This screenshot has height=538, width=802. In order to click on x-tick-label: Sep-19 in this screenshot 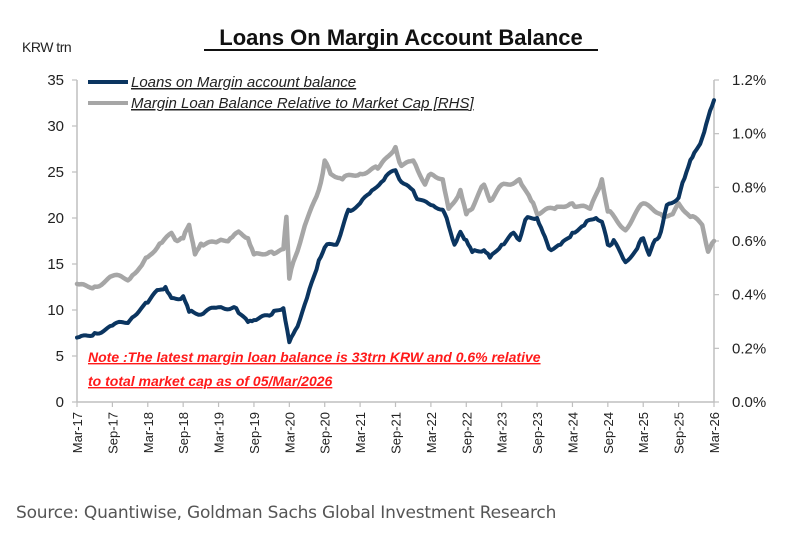, I will do `click(254, 433)`.